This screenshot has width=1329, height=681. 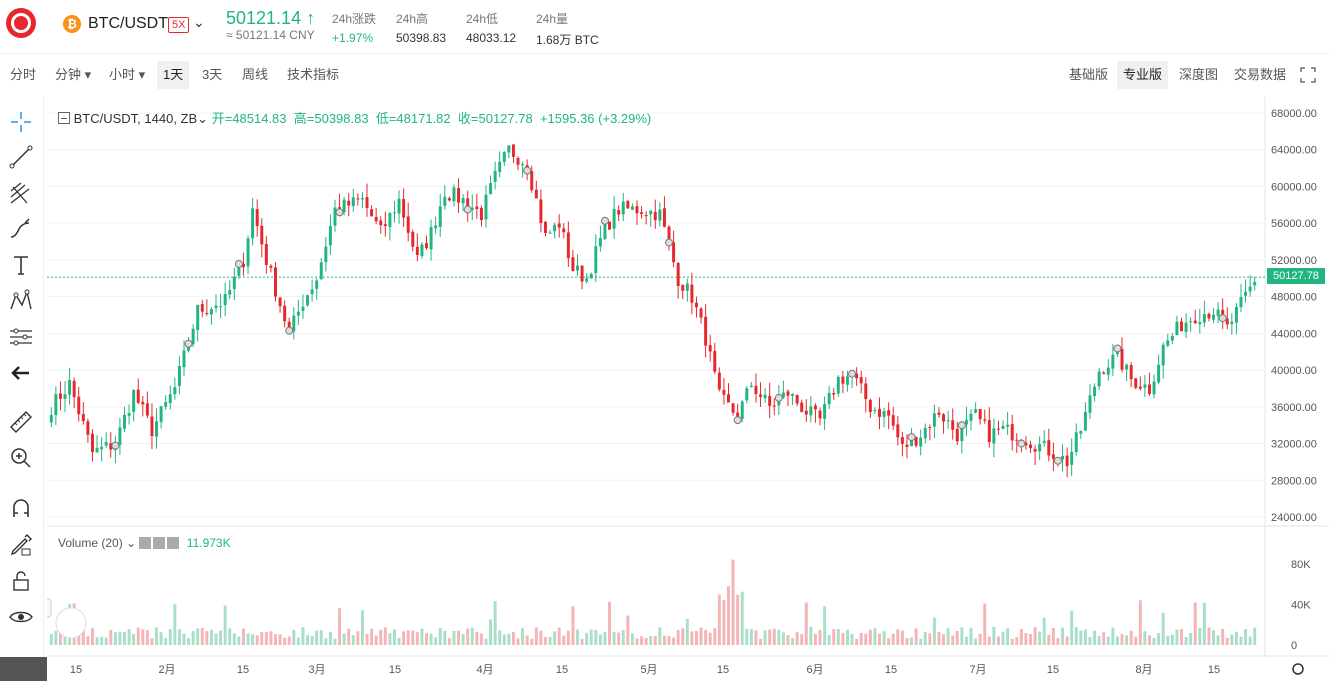 I want to click on pair-title: BTC/USDT, so click(x=128, y=23).